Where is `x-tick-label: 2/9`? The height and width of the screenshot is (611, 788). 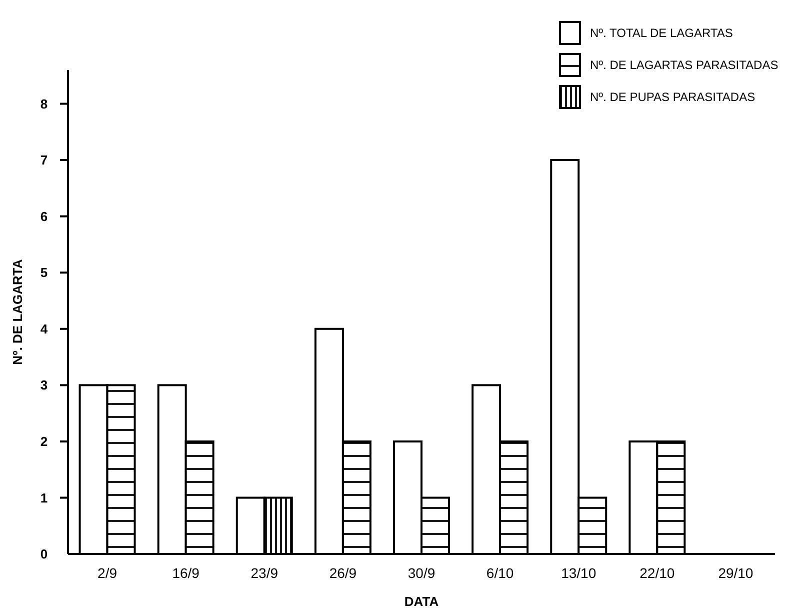 x-tick-label: 2/9 is located at coordinates (108, 573).